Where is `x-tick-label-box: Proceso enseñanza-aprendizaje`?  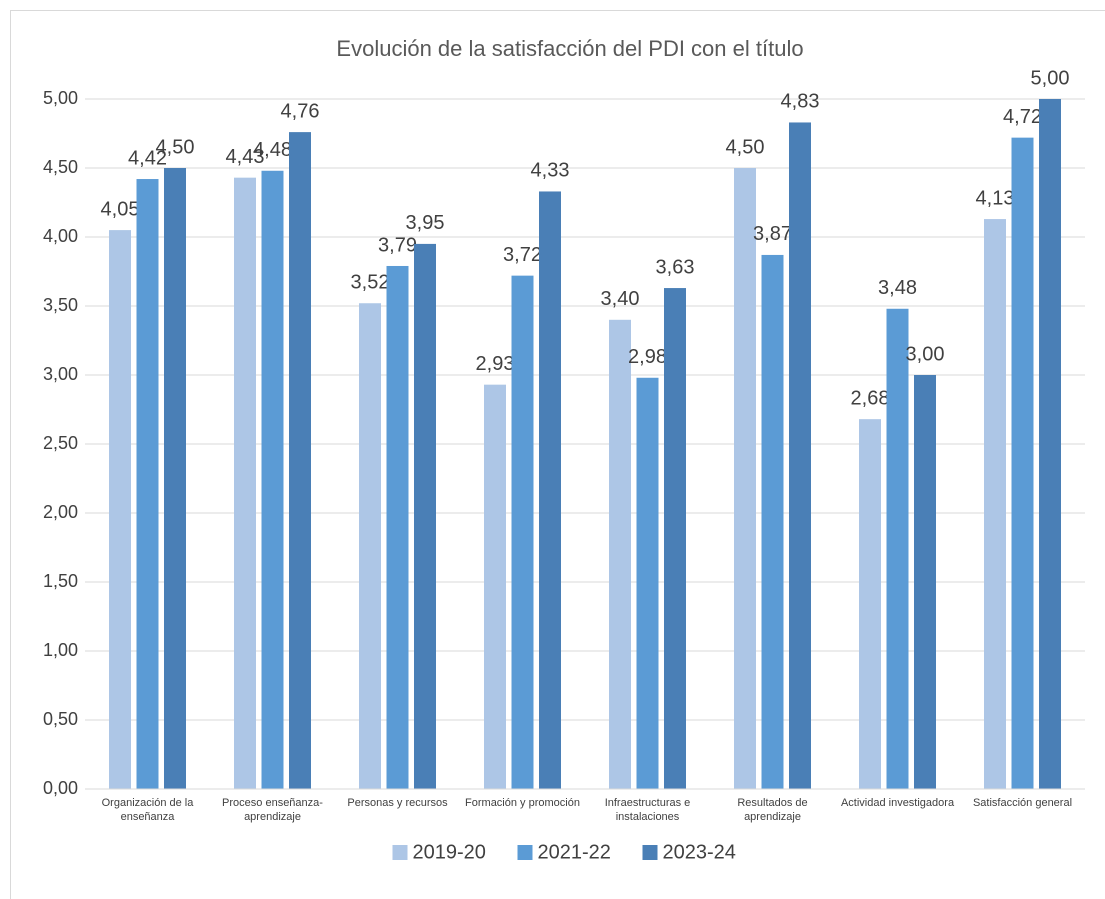 x-tick-label-box: Proceso enseñanza-aprendizaje is located at coordinates (272, 810).